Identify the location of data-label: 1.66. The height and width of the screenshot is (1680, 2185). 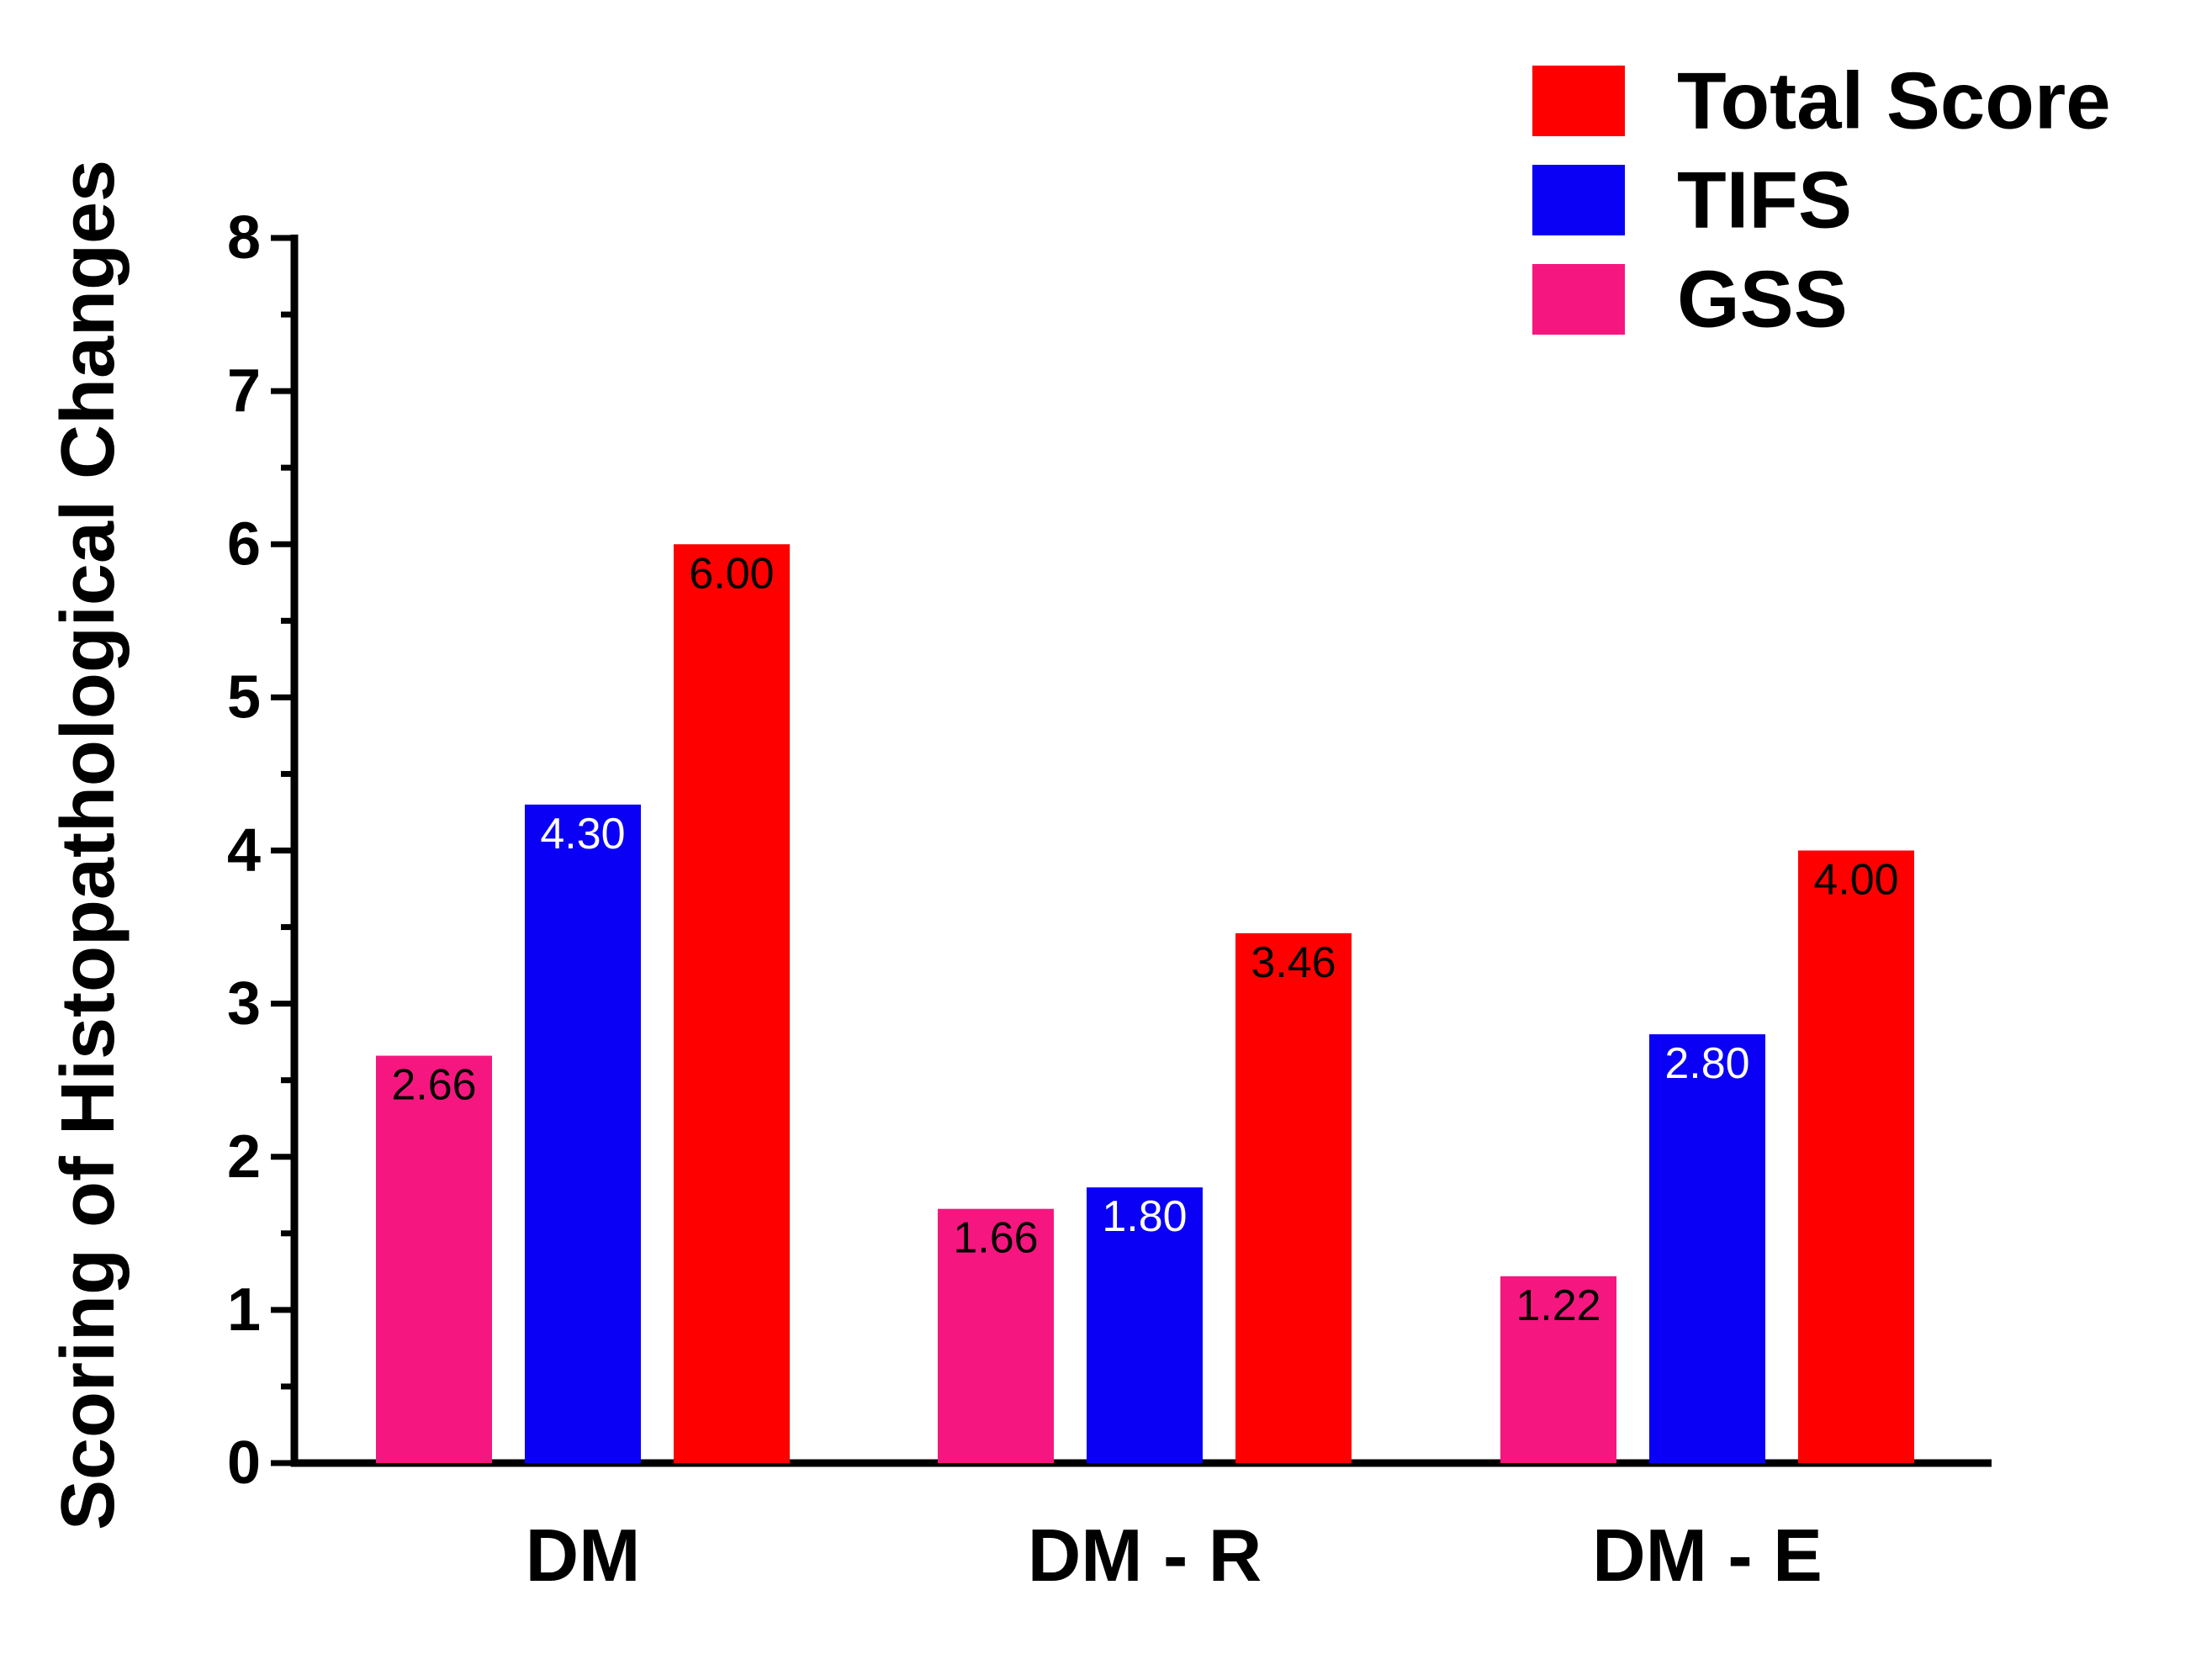
(995, 1239).